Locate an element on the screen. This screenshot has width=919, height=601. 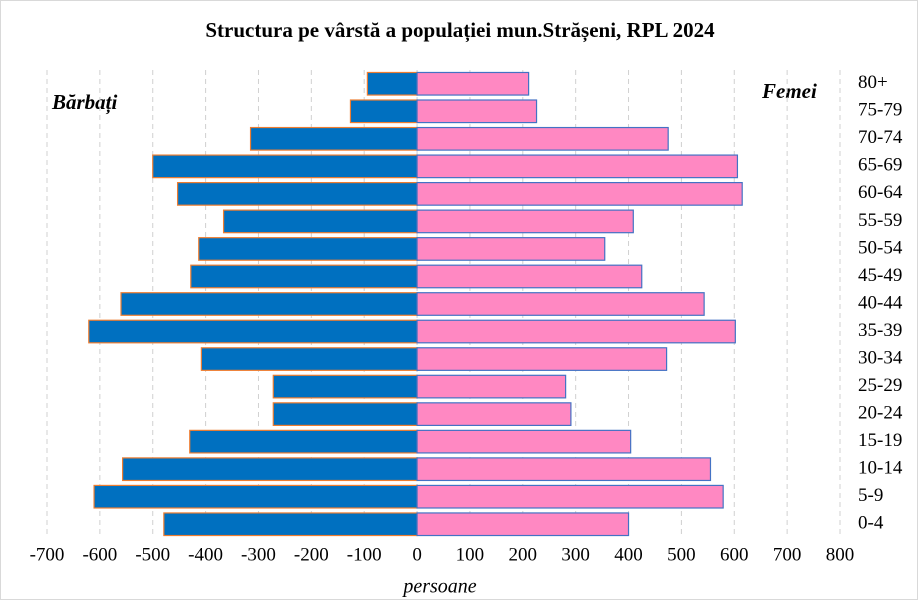
x-tick-label: 0 is located at coordinates (417, 554).